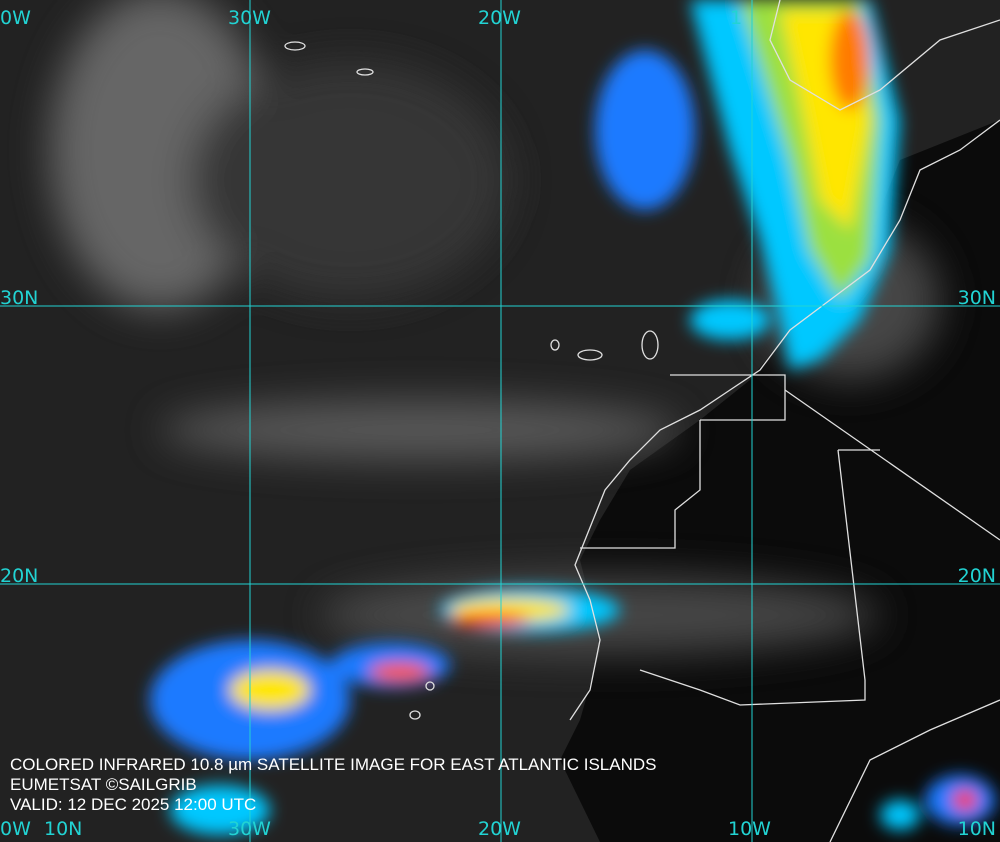 Image resolution: width=1000 pixels, height=842 pixels. Describe the element at coordinates (15, 829) in the screenshot. I see `grid-label-bottom-40w: 0W` at that location.